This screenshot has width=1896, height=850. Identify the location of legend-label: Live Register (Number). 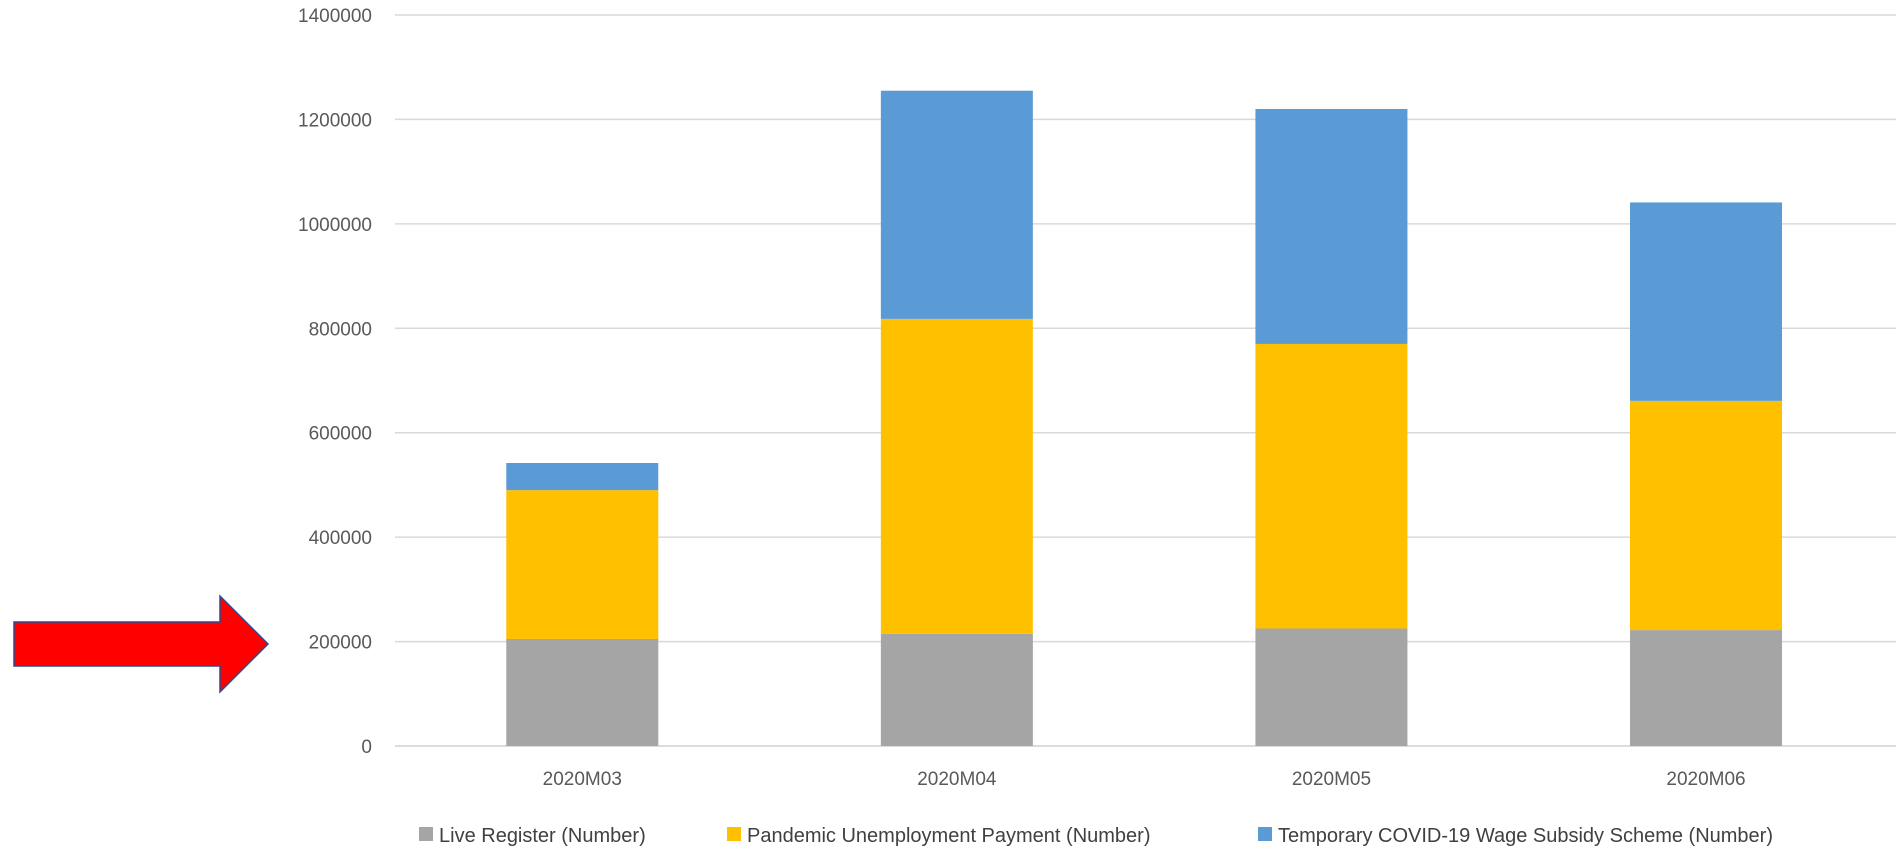
(542, 836).